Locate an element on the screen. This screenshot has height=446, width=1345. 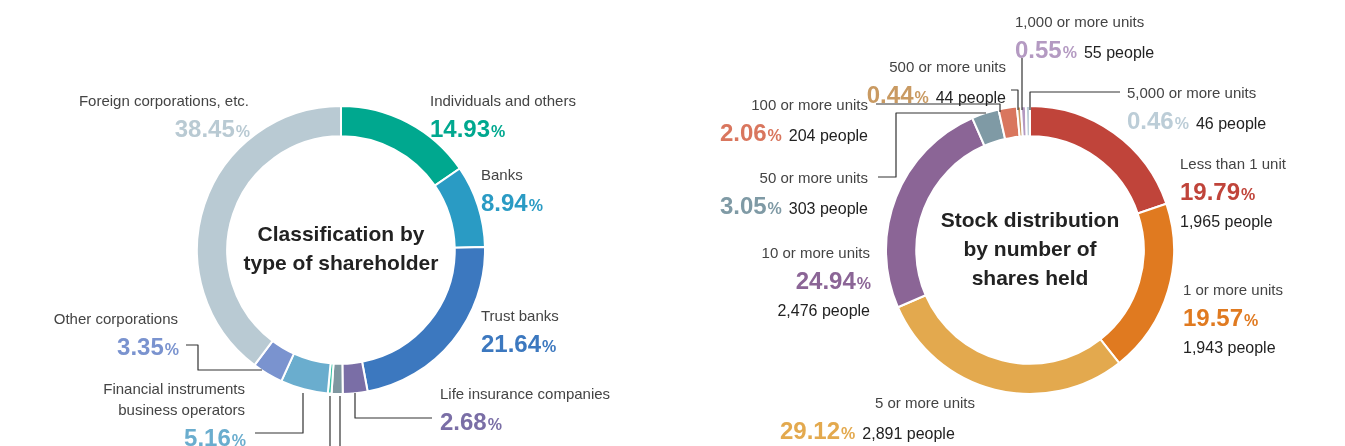
slice-label: 1 or more units is located at coordinates (1233, 289).